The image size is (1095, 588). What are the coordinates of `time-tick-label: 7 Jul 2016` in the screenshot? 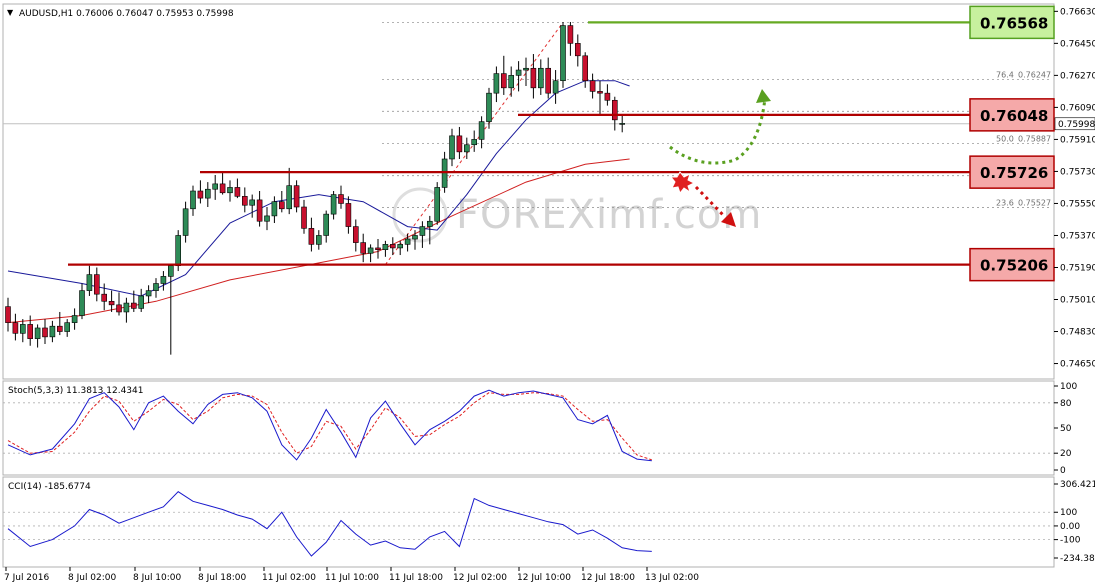 It's located at (26, 578).